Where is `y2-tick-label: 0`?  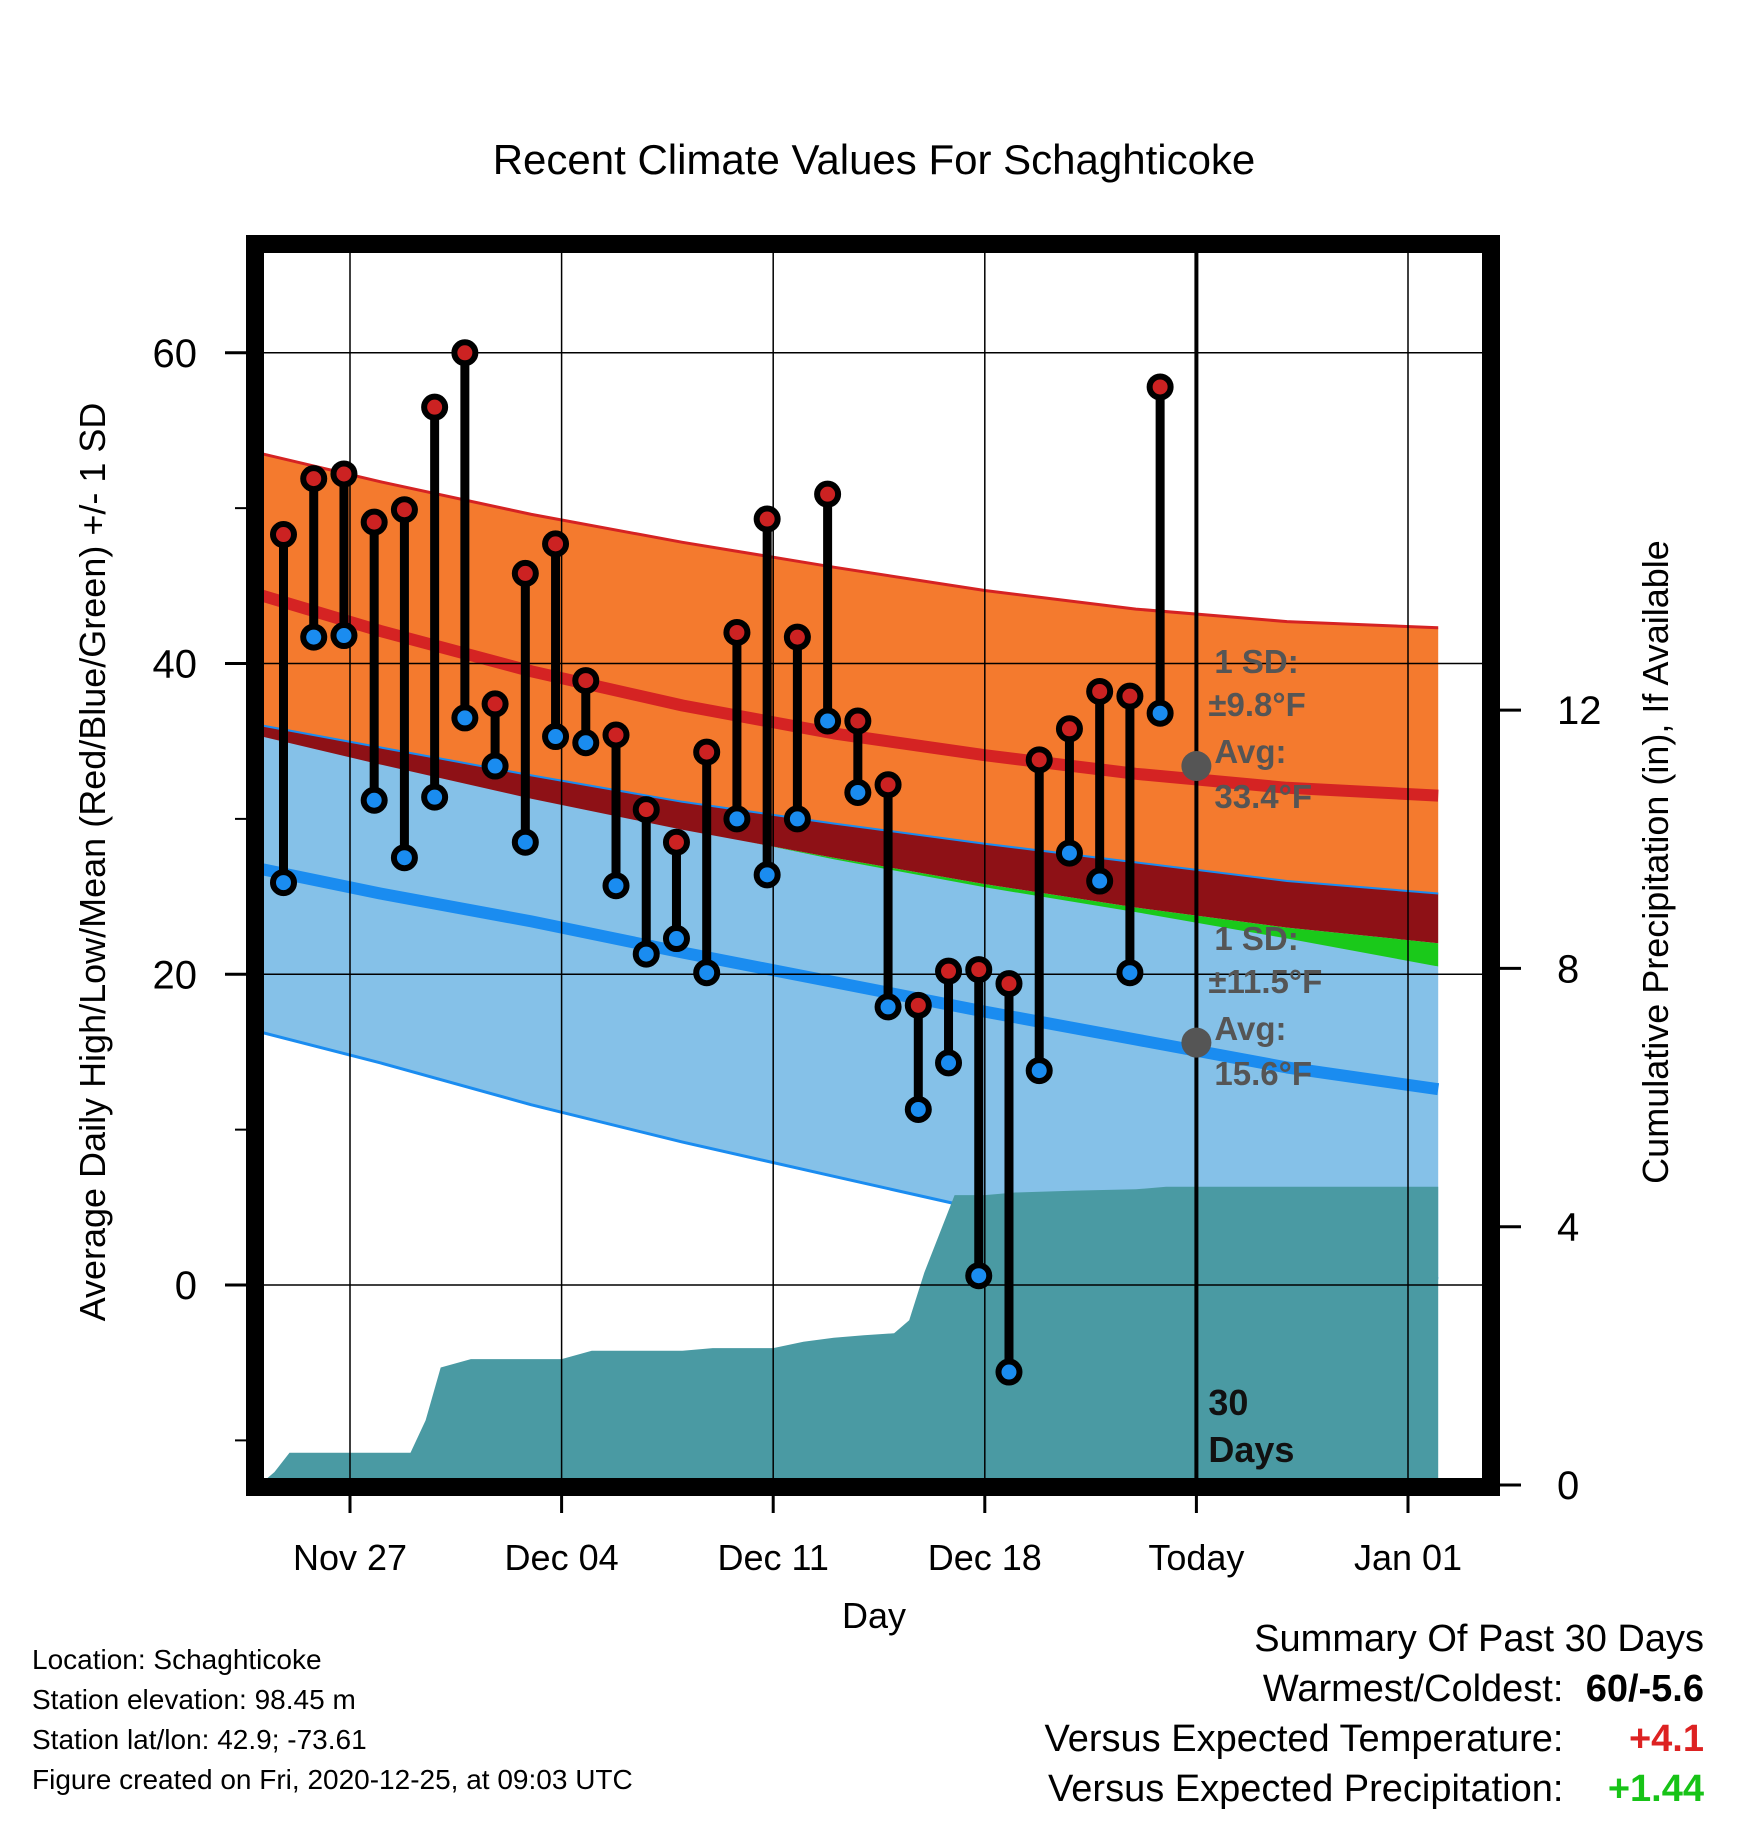
y2-tick-label: 0 is located at coordinates (1568, 1486).